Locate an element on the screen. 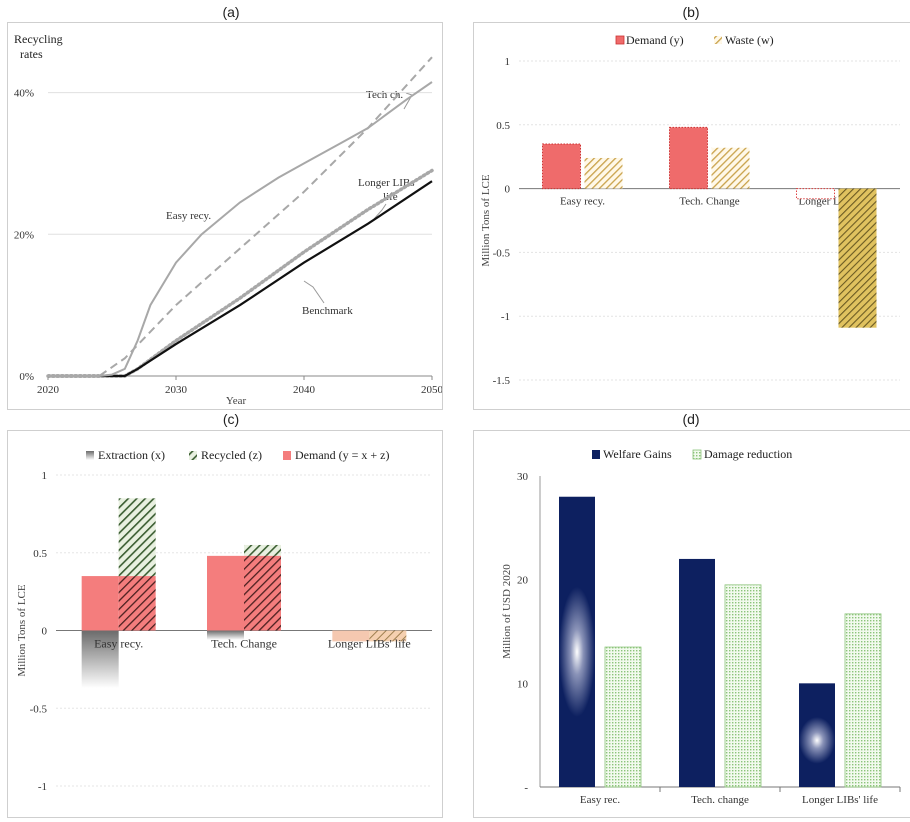 The height and width of the screenshot is (822, 910). b-ytick: 0.5 is located at coordinates (503, 126).